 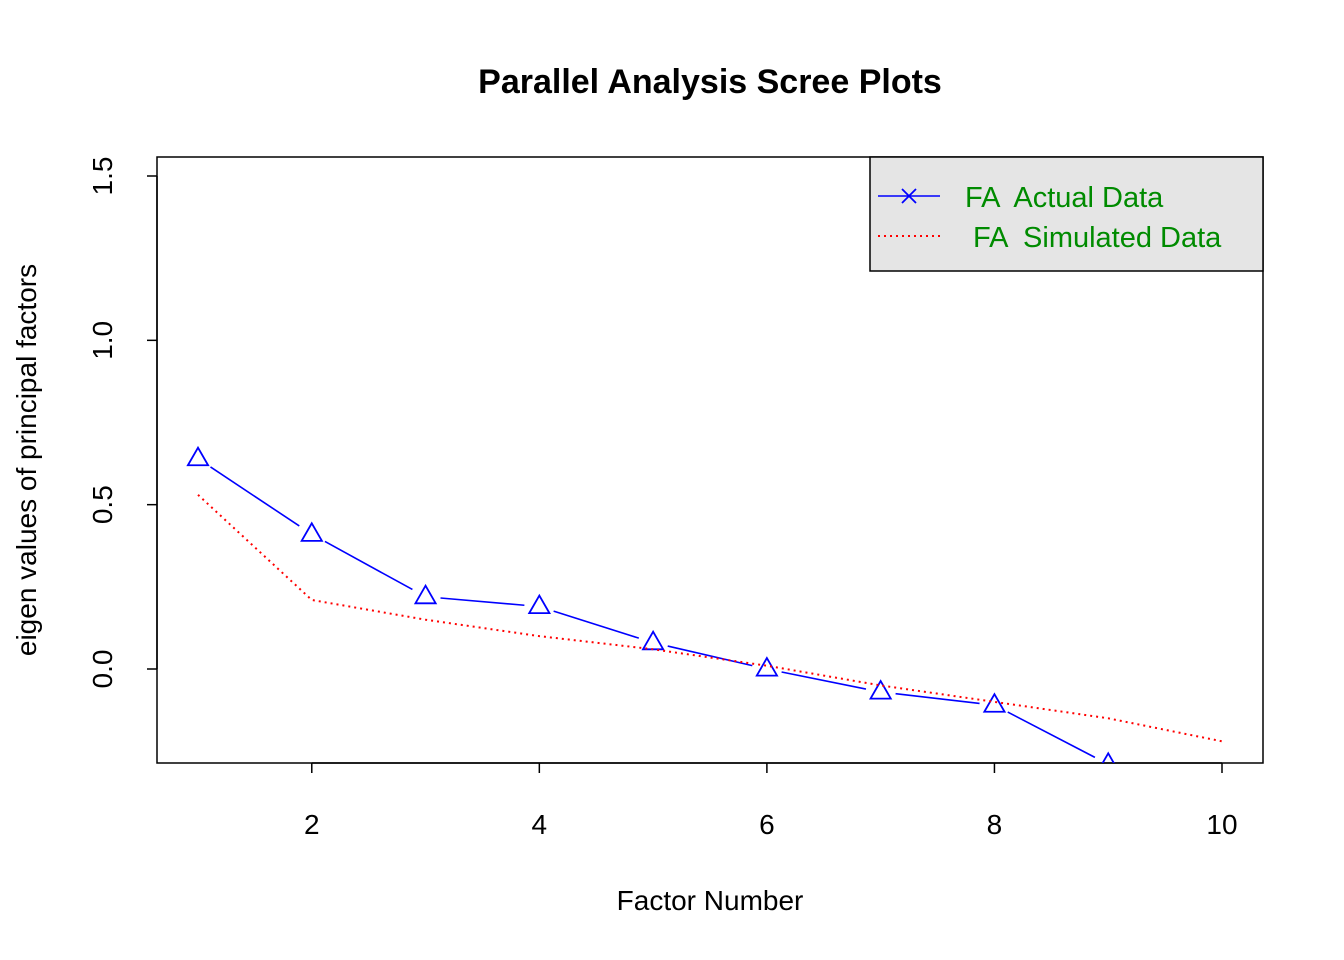 What do you see at coordinates (312, 824) in the screenshot?
I see `x-tick-label: 2` at bounding box center [312, 824].